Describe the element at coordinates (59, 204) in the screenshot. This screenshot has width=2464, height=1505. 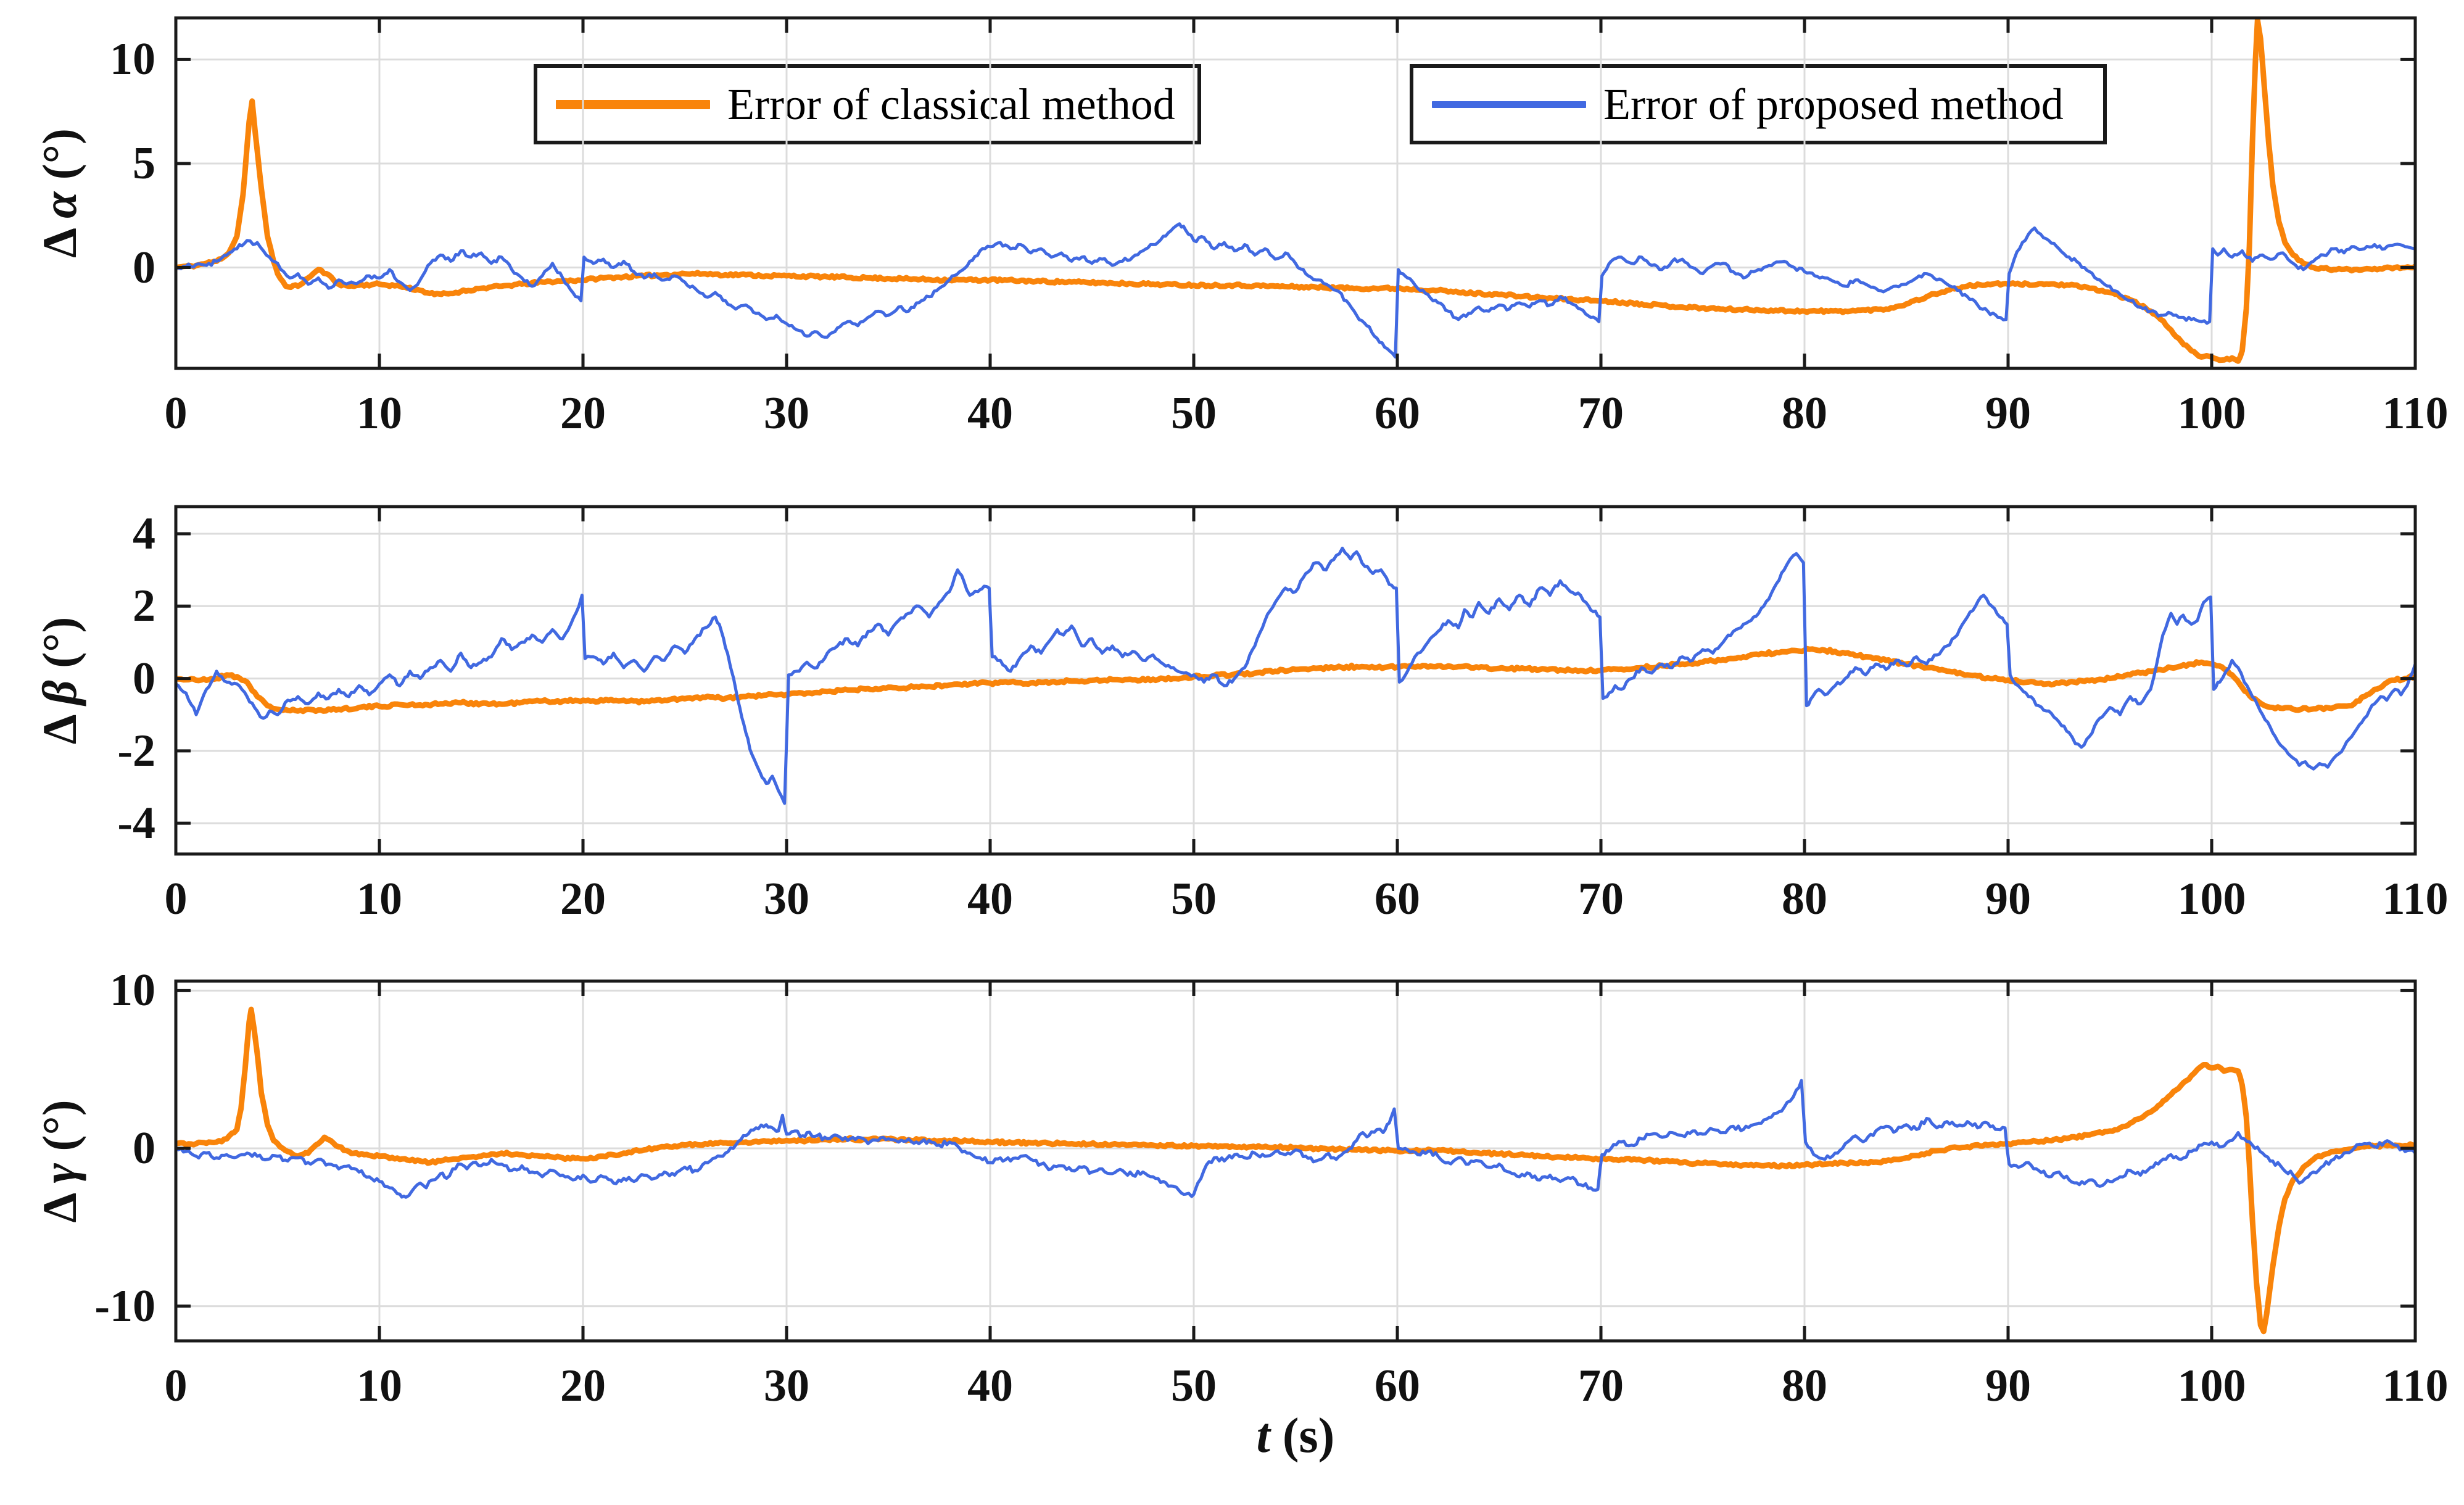
I see `y-axis-label-part: α` at that location.